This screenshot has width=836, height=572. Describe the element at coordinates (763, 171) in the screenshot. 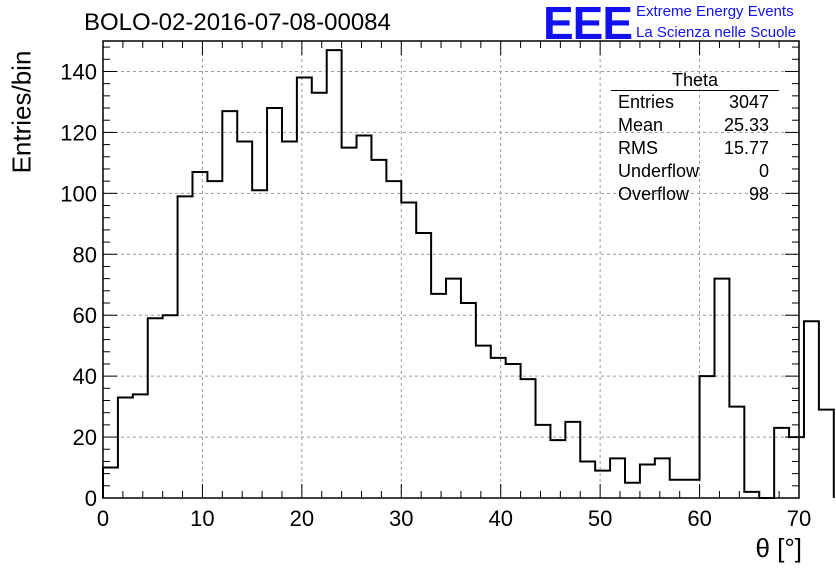

I see `stats-value: 0` at that location.